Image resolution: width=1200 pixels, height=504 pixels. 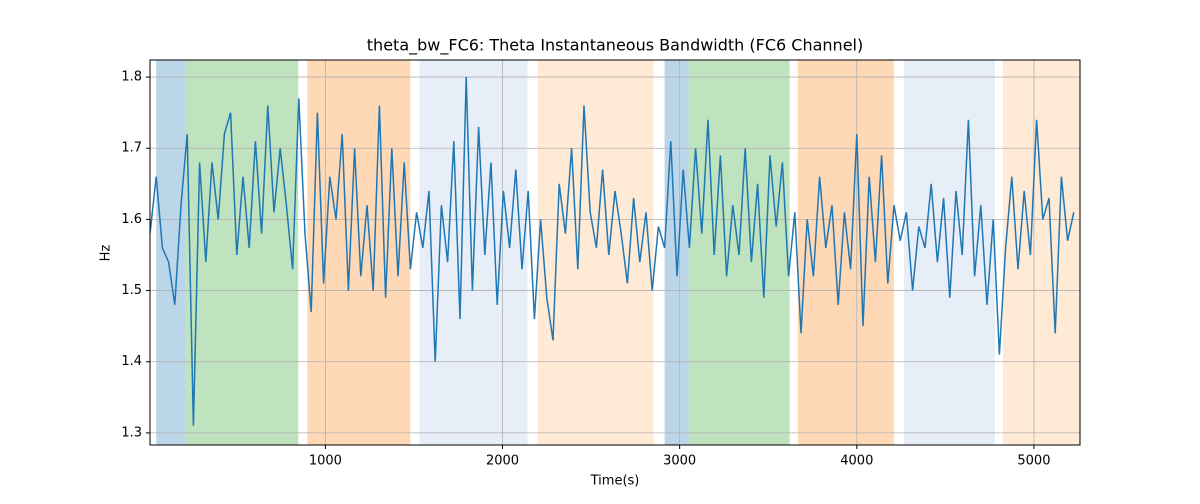 I want to click on x-tick-label: 3000, so click(x=679, y=461).